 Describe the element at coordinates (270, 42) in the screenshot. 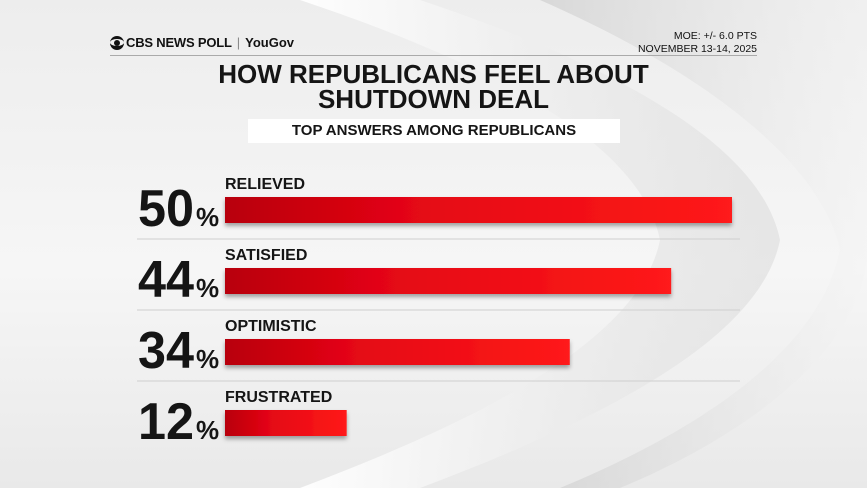

I see `brand-yougov: YouGov` at that location.